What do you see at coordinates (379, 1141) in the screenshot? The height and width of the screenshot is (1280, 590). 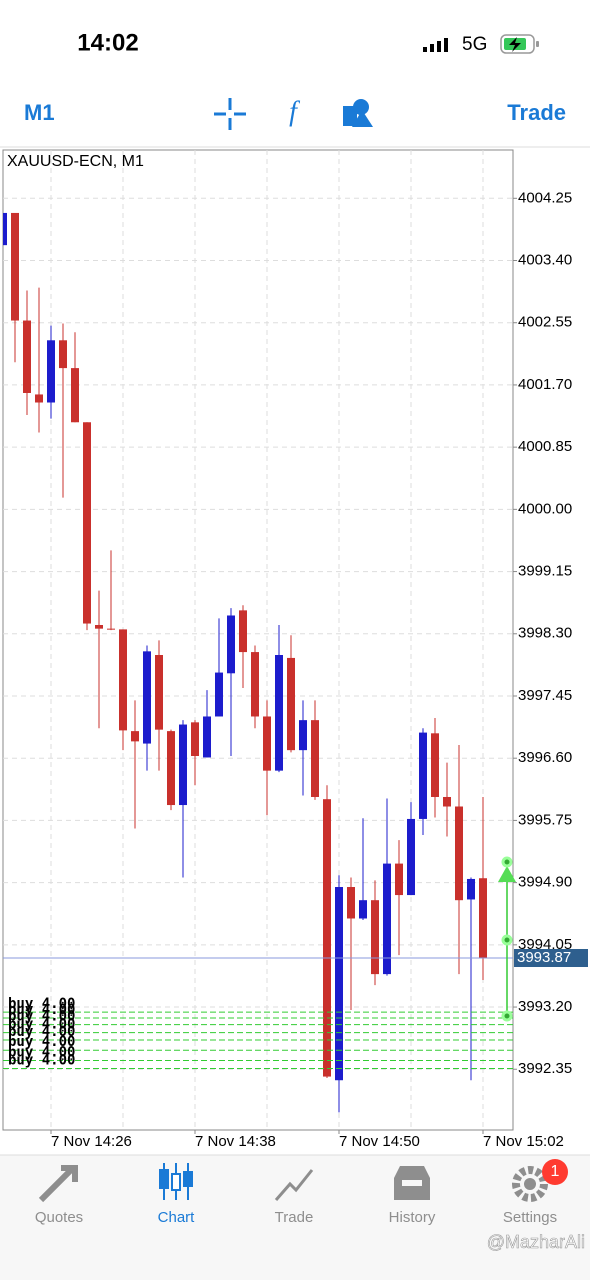 I see `x-tick-label: 7 Nov 14:50` at bounding box center [379, 1141].